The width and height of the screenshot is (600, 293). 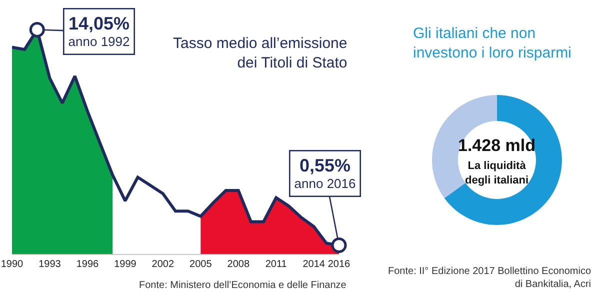 What do you see at coordinates (497, 173) in the screenshot?
I see `text: La liquidità degli italiani` at bounding box center [497, 173].